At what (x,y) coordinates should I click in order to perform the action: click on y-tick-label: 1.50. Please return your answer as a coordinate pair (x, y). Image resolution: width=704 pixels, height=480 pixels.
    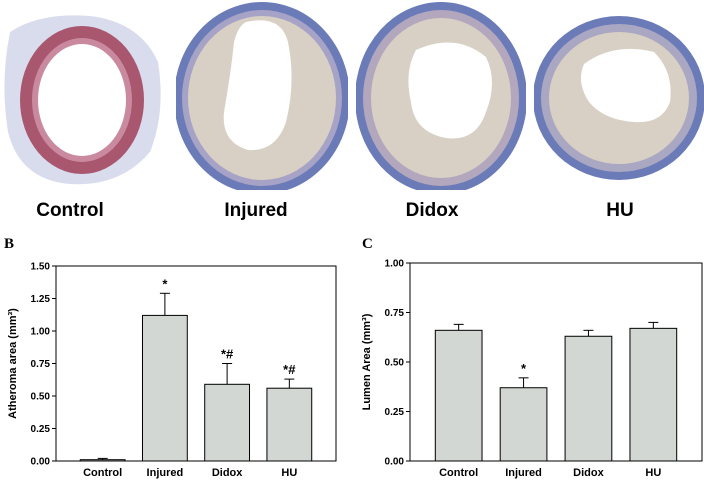
    Looking at the image, I should click on (41, 267).